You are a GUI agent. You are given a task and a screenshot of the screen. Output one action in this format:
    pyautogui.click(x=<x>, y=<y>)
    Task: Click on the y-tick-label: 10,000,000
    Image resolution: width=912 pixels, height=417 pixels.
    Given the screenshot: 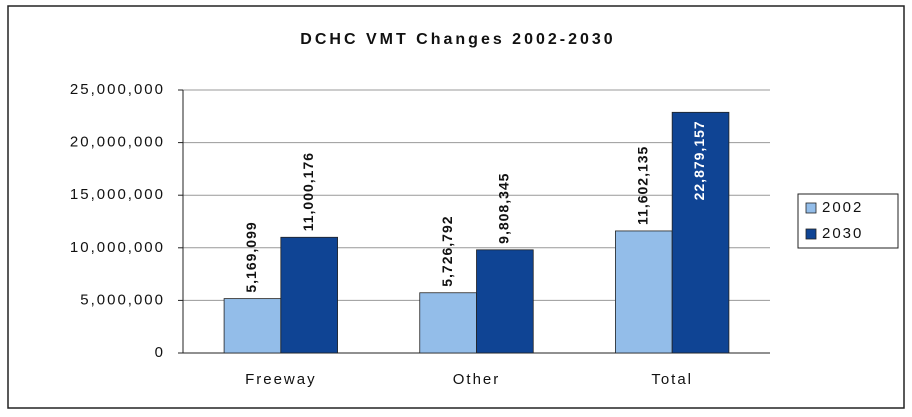 What is the action you would take?
    pyautogui.click(x=117, y=247)
    